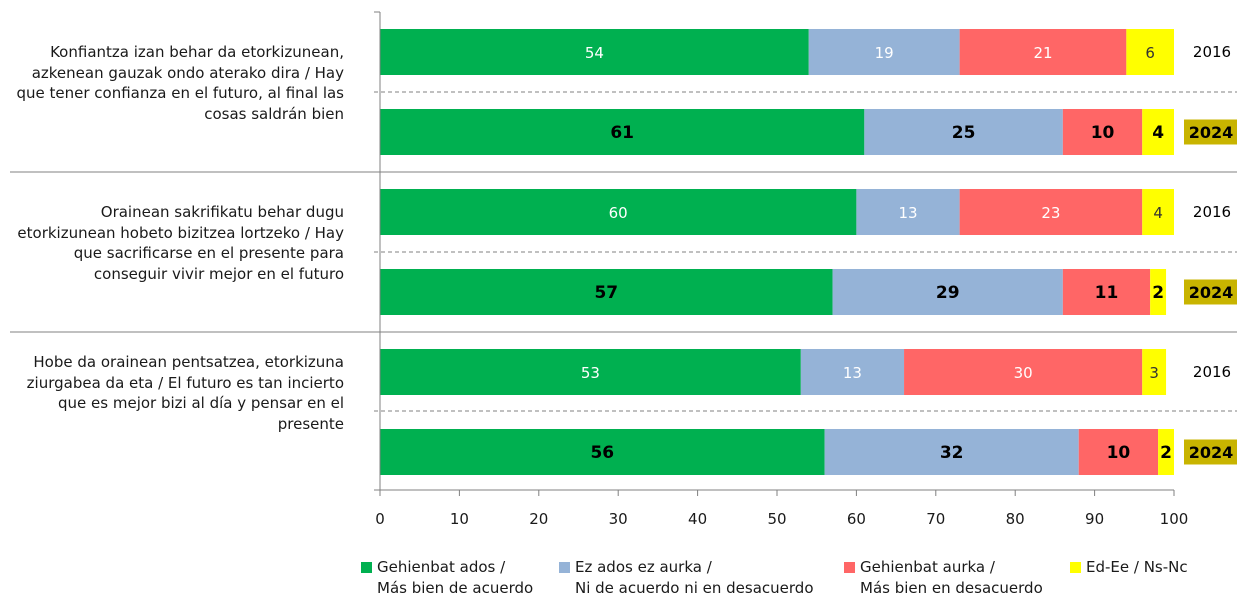 Image resolution: width=1237 pixels, height=600 pixels. What do you see at coordinates (366, 567) in the screenshot?
I see `legend-swatch-agree` at bounding box center [366, 567].